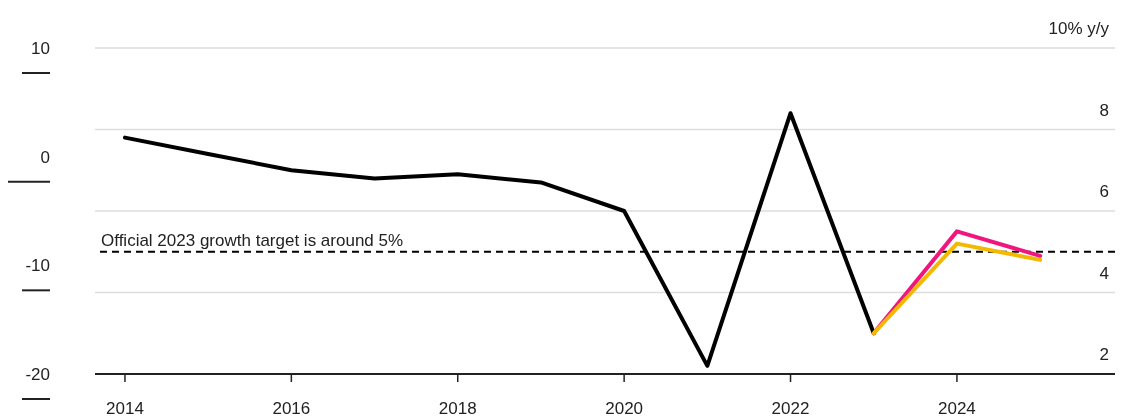 This screenshot has width=1122, height=419. Describe the element at coordinates (45, 157) in the screenshot. I see `y2-tick-label: 0` at that location.